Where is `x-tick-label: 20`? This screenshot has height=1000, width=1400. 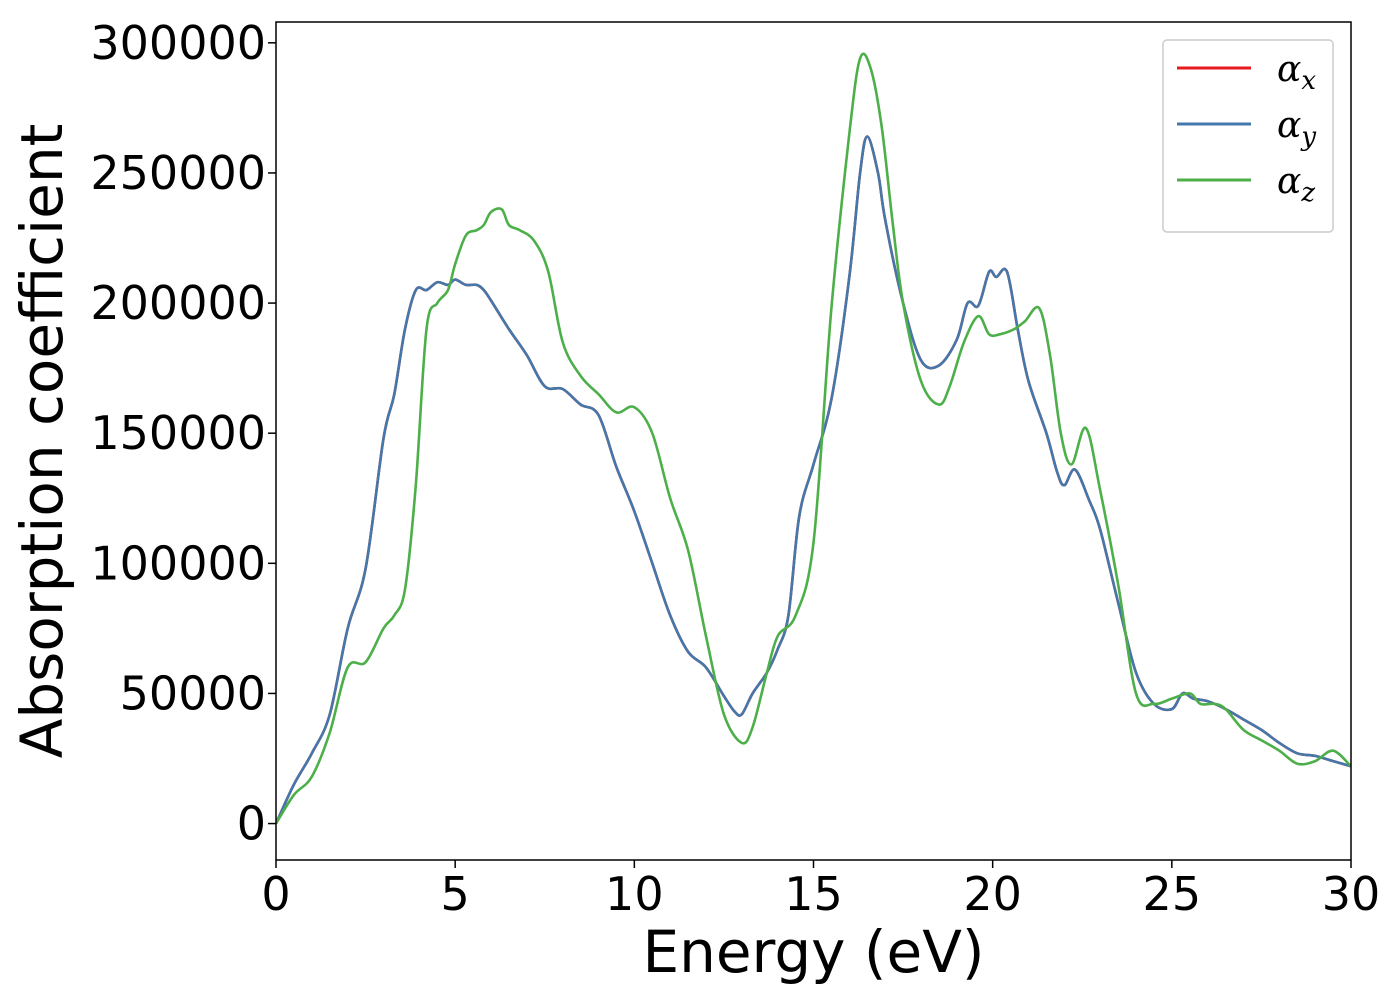 x-tick-label: 20 is located at coordinates (992, 894).